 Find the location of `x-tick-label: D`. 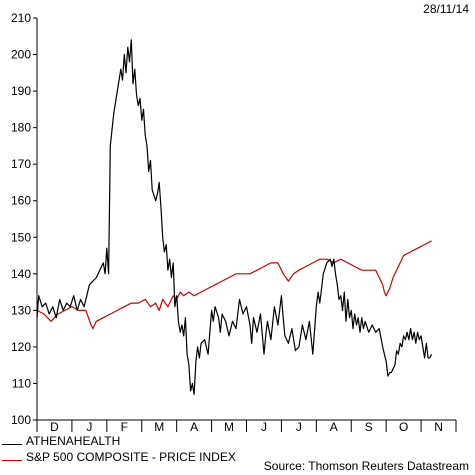

x-tick-label: D is located at coordinates (54, 427).